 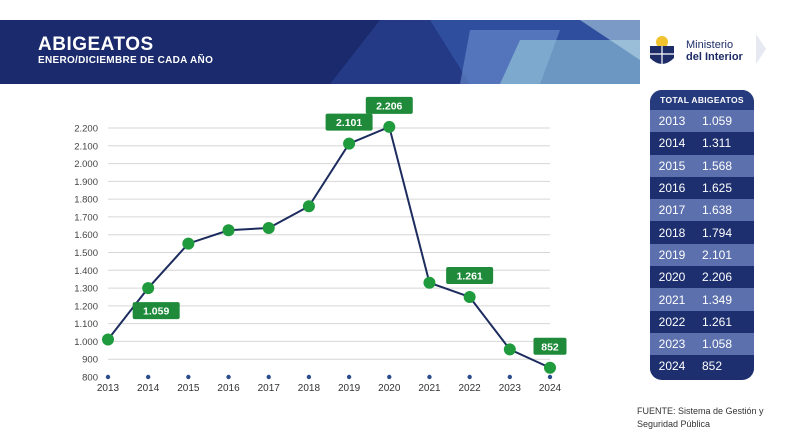 I want to click on table-value: 1.568, so click(x=717, y=165).